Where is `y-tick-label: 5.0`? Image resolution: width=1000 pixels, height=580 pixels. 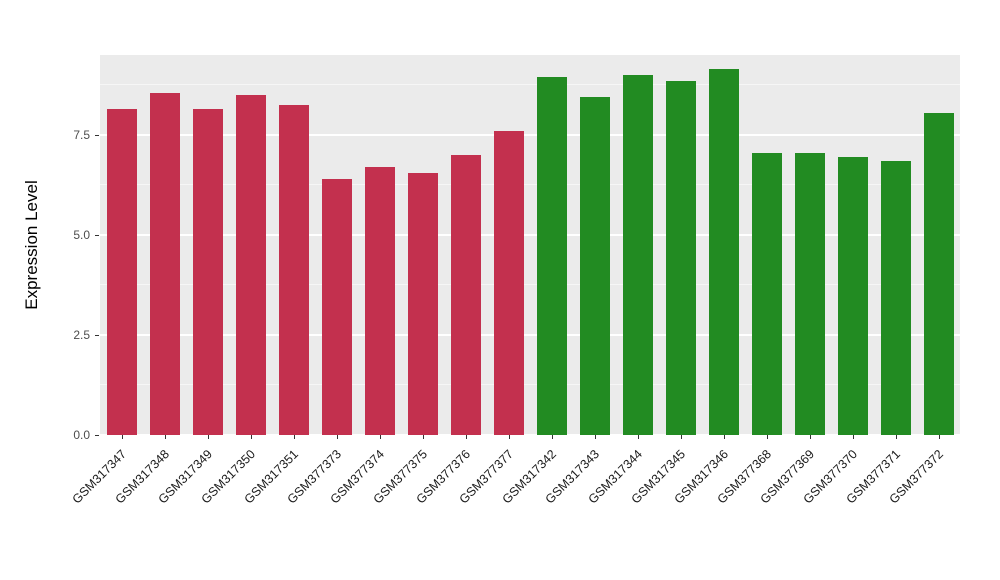
y-tick-label: 5.0 is located at coordinates (81, 235).